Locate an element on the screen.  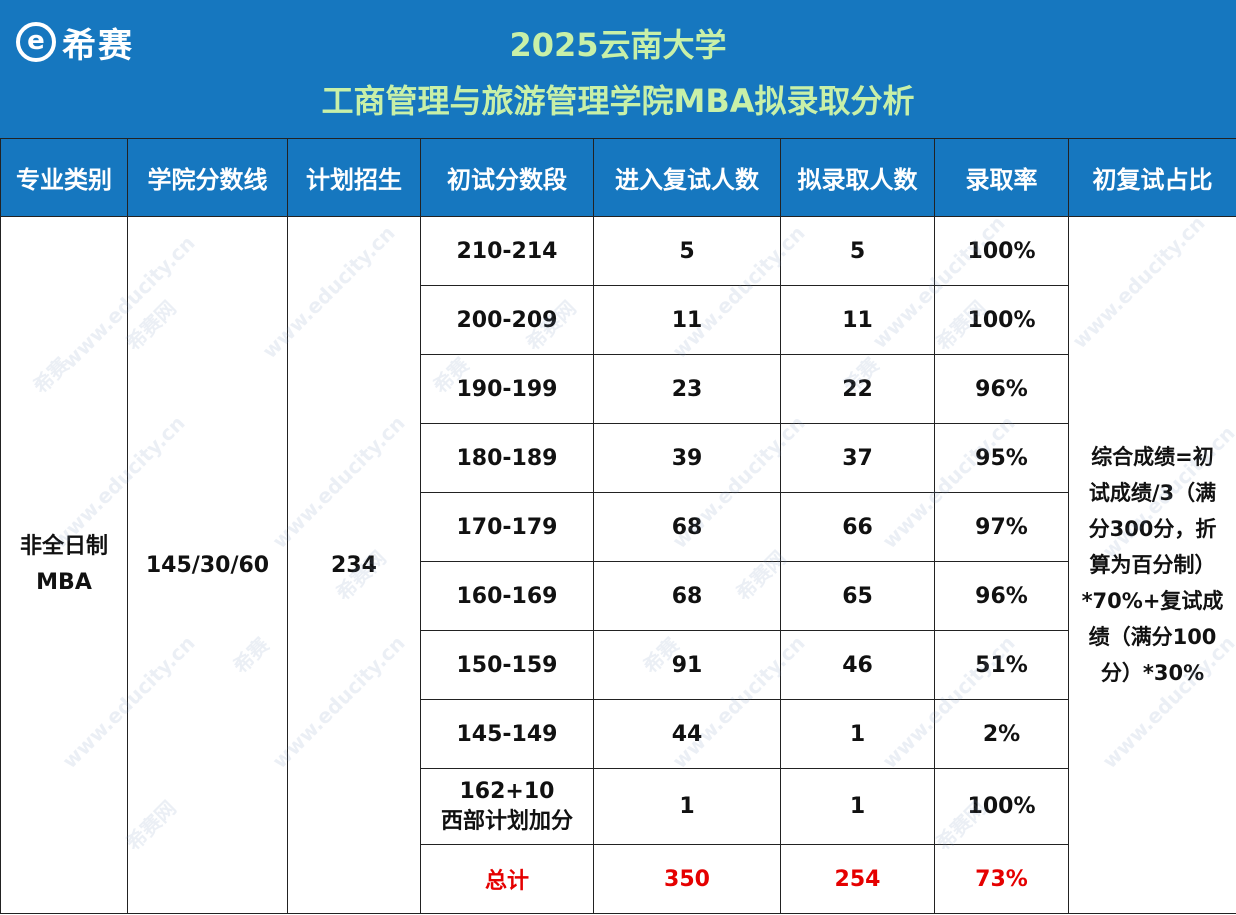
score-range-cell: 190-199 is located at coordinates (507, 389).